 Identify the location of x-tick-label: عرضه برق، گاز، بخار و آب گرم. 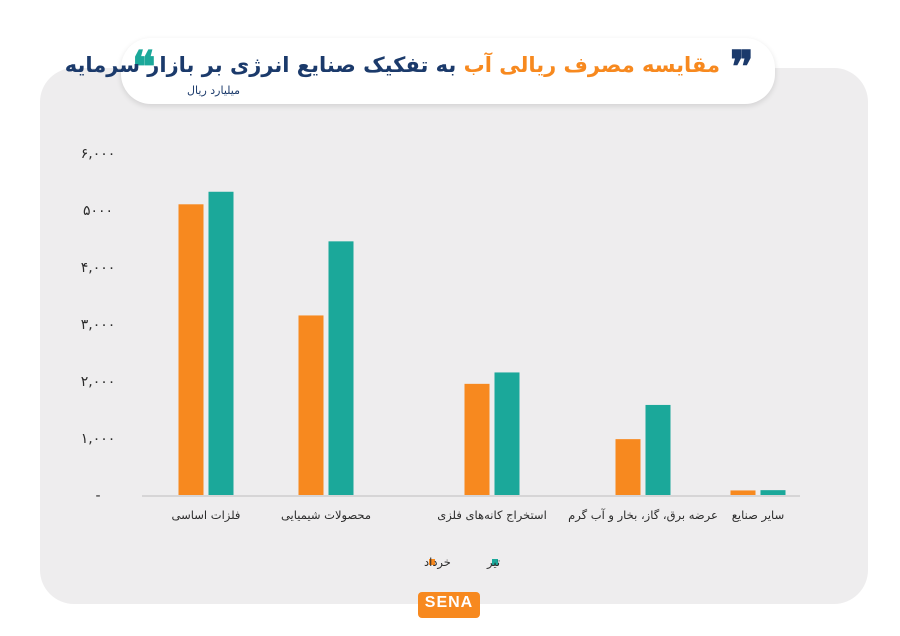
(643, 515).